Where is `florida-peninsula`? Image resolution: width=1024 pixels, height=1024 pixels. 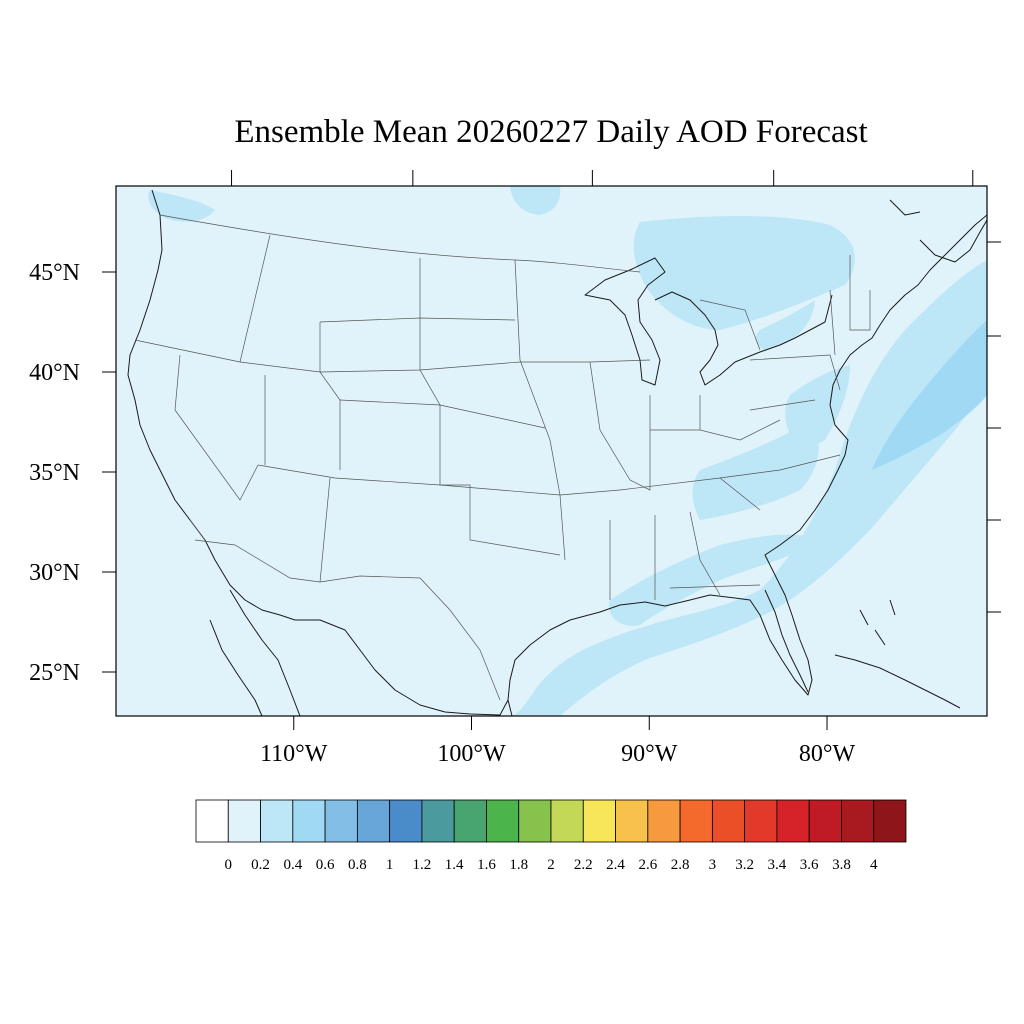 florida-peninsula is located at coordinates (786, 641).